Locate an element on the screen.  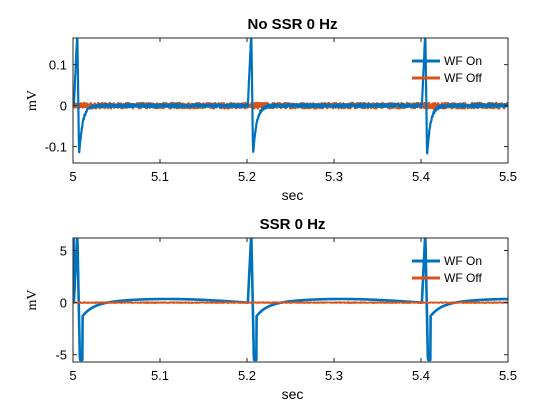
chart-title: SSR 0 Hz is located at coordinates (293, 224).